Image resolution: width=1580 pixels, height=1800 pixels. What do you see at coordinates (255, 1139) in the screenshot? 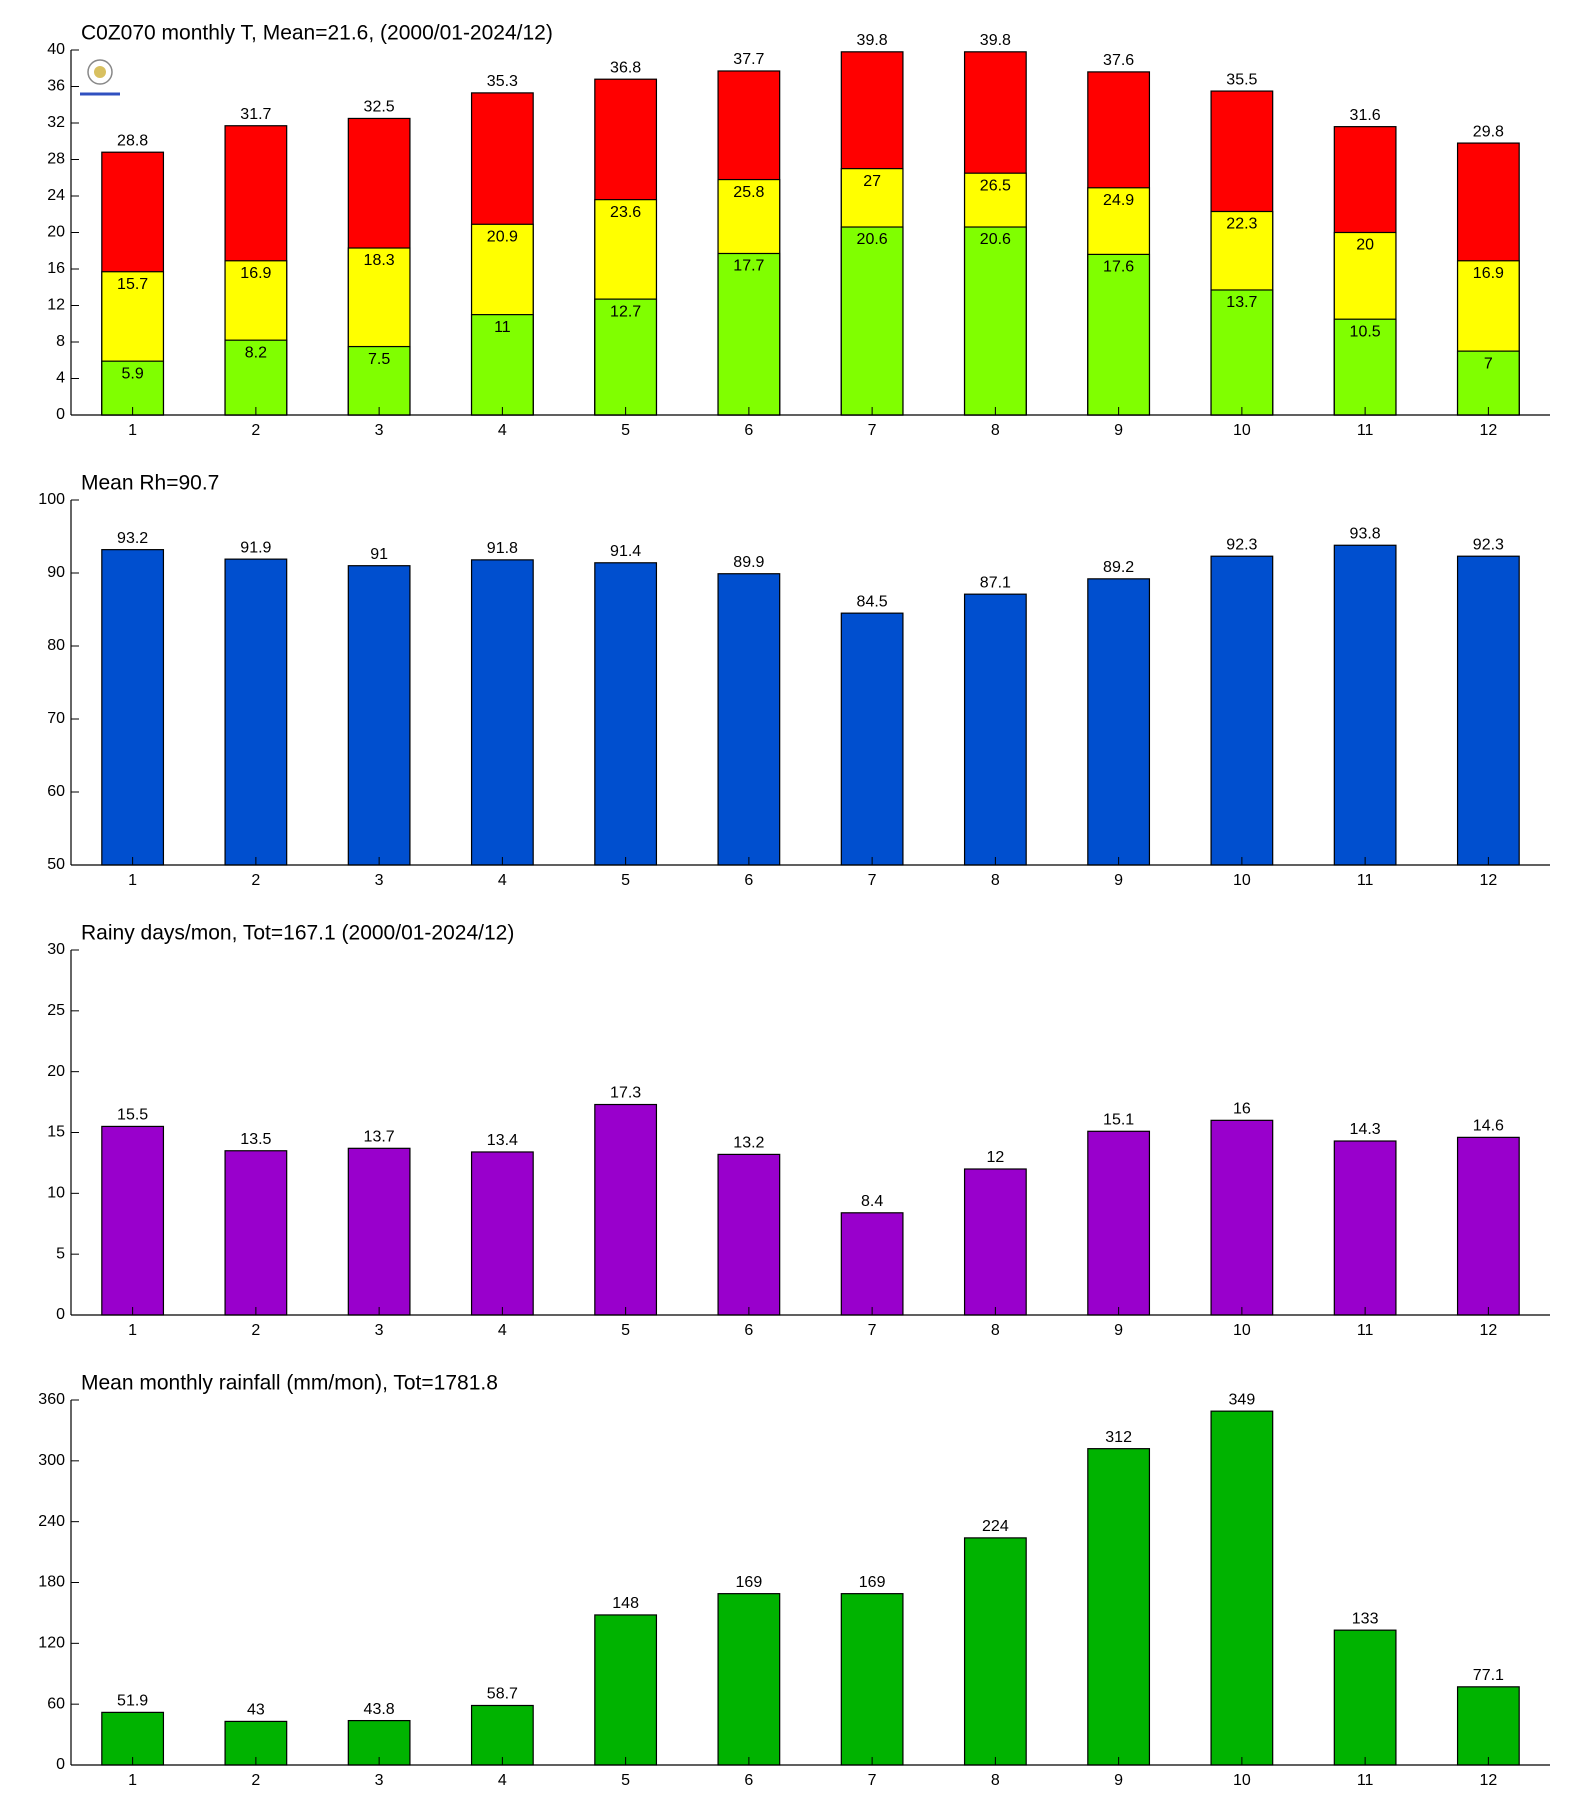
I see `value-label: 13.5` at bounding box center [255, 1139].